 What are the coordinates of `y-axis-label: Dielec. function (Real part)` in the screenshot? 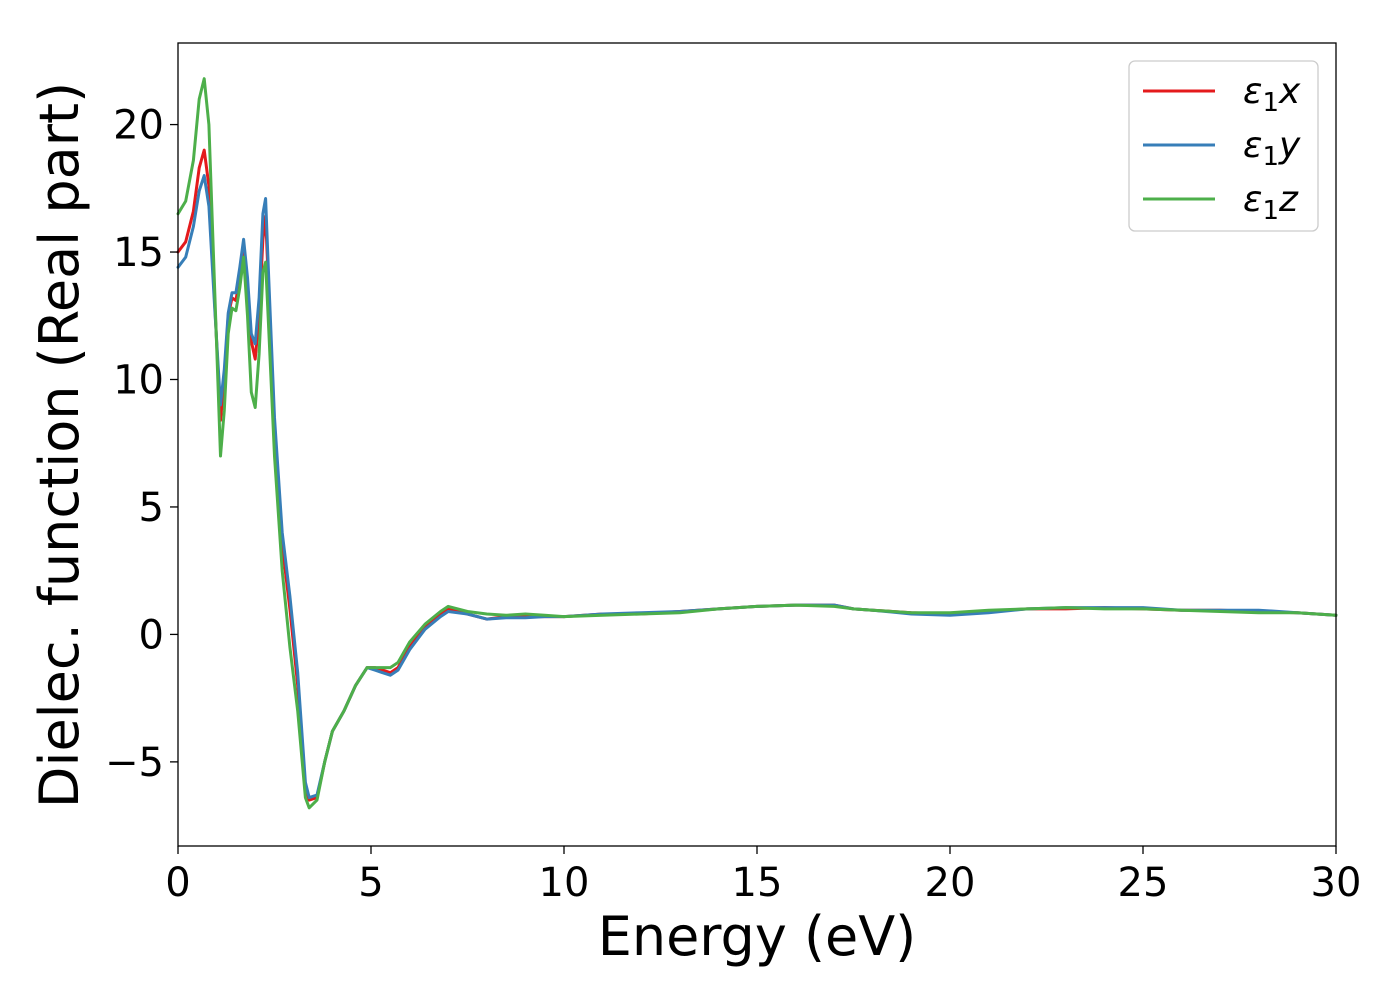 It's located at (59, 445).